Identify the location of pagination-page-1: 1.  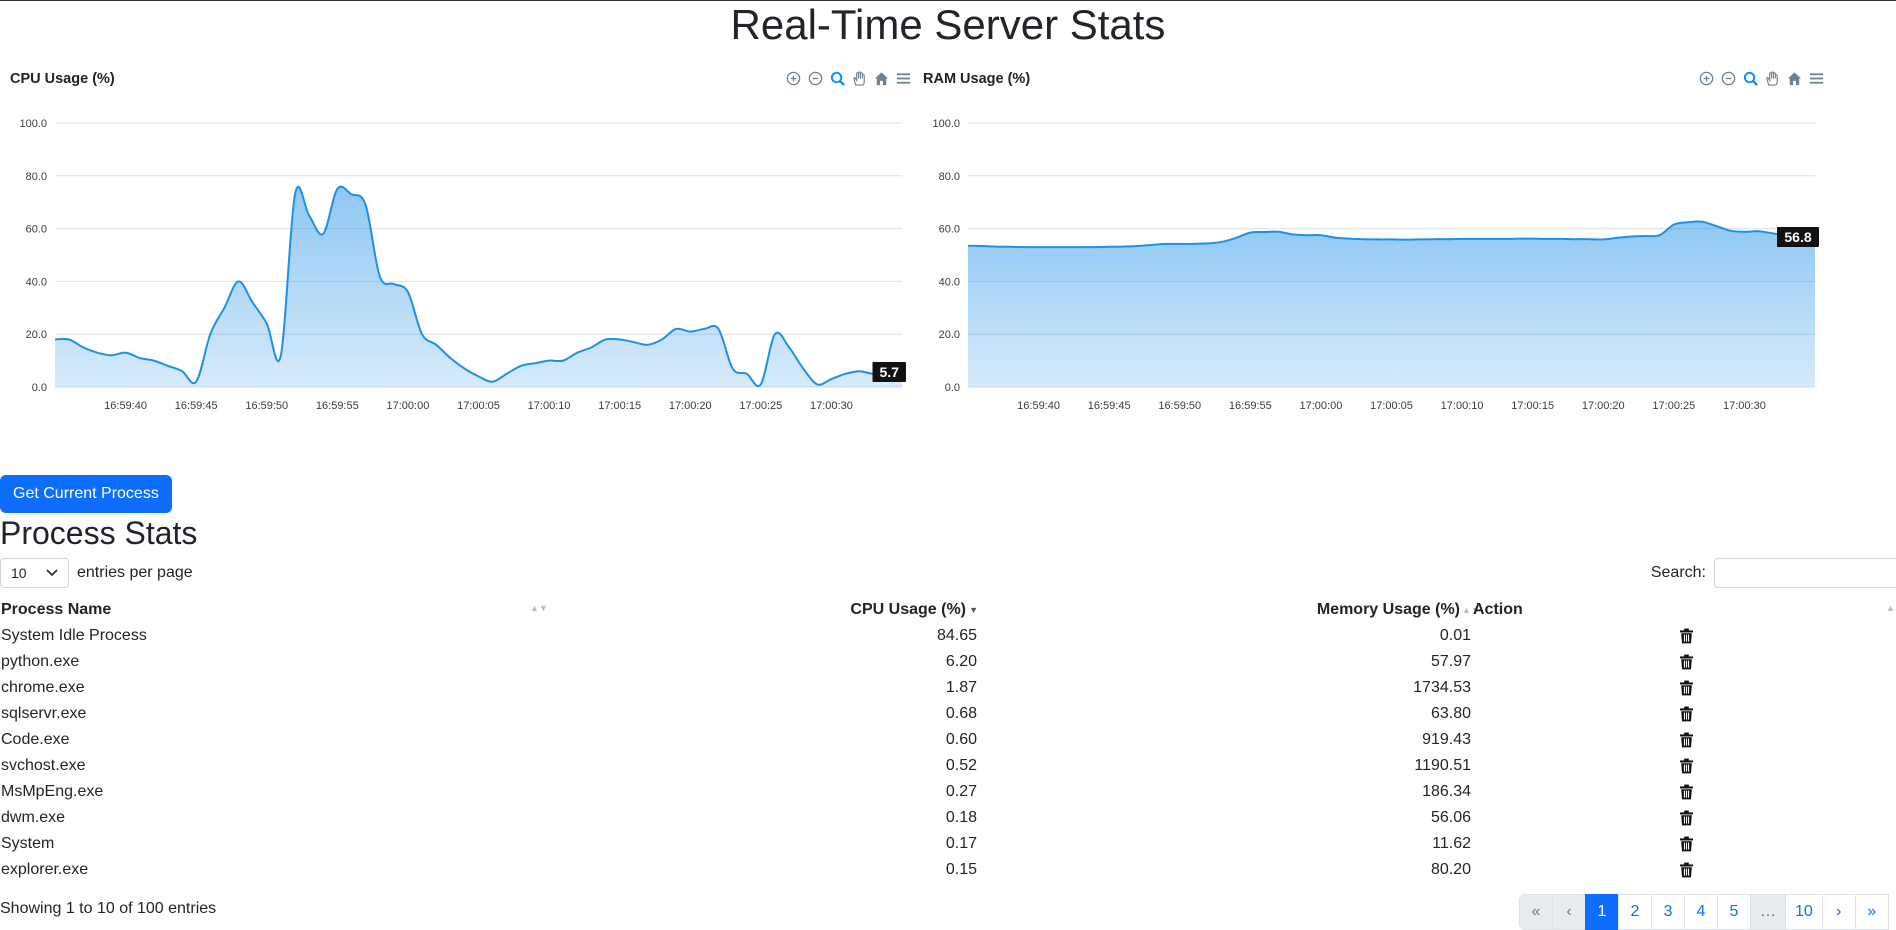
(1602, 912).